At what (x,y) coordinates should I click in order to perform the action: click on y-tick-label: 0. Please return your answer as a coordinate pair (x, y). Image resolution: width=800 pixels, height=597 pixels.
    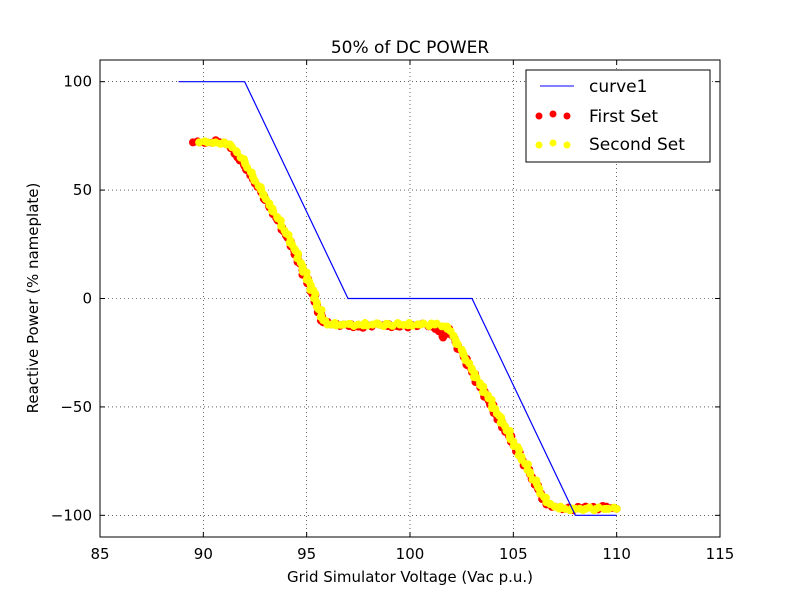
    Looking at the image, I should click on (87, 299).